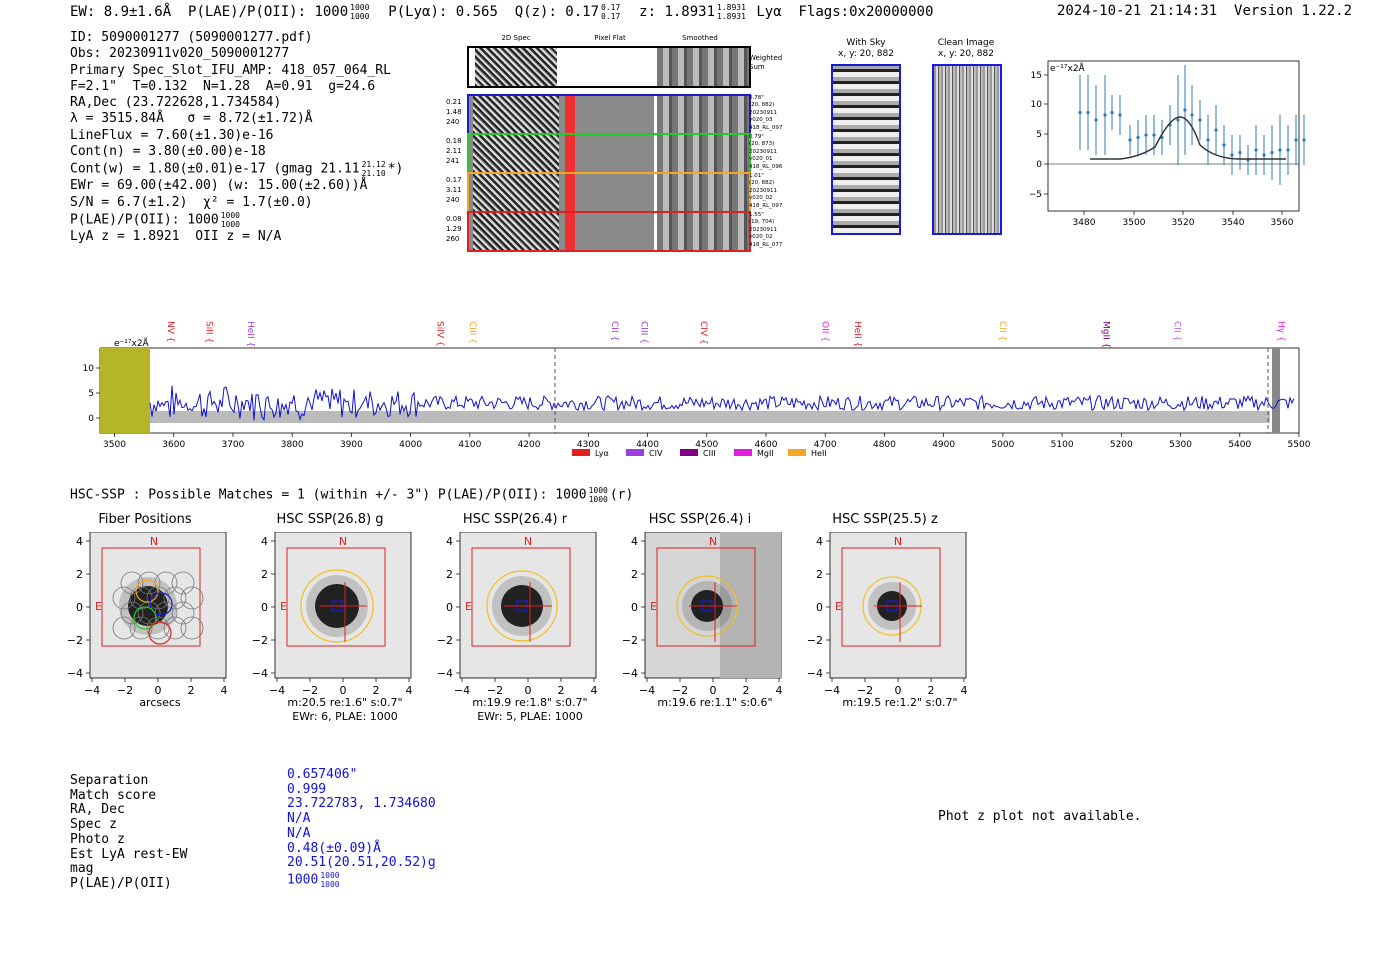 The width and height of the screenshot is (1400, 953). Describe the element at coordinates (602, 453) in the screenshot. I see `legend-label: Lyα` at that location.